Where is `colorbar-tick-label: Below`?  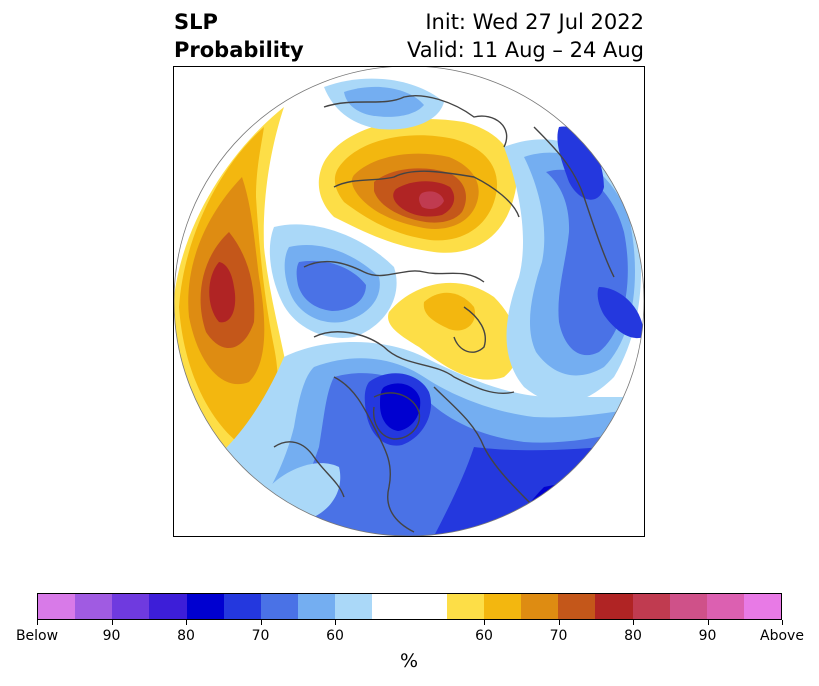 colorbar-tick-label: Below is located at coordinates (37, 636).